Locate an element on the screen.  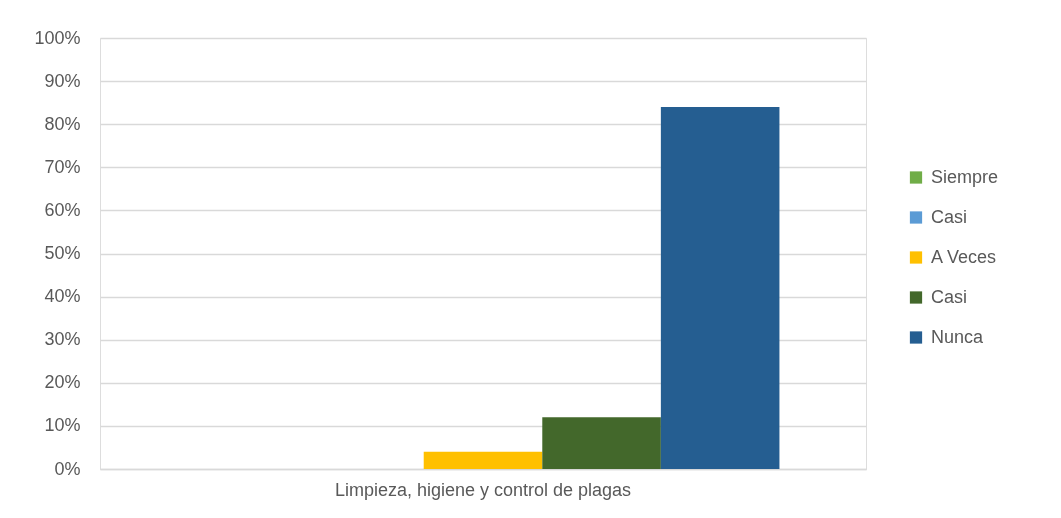
y-tick-label: 90% is located at coordinates (62, 80).